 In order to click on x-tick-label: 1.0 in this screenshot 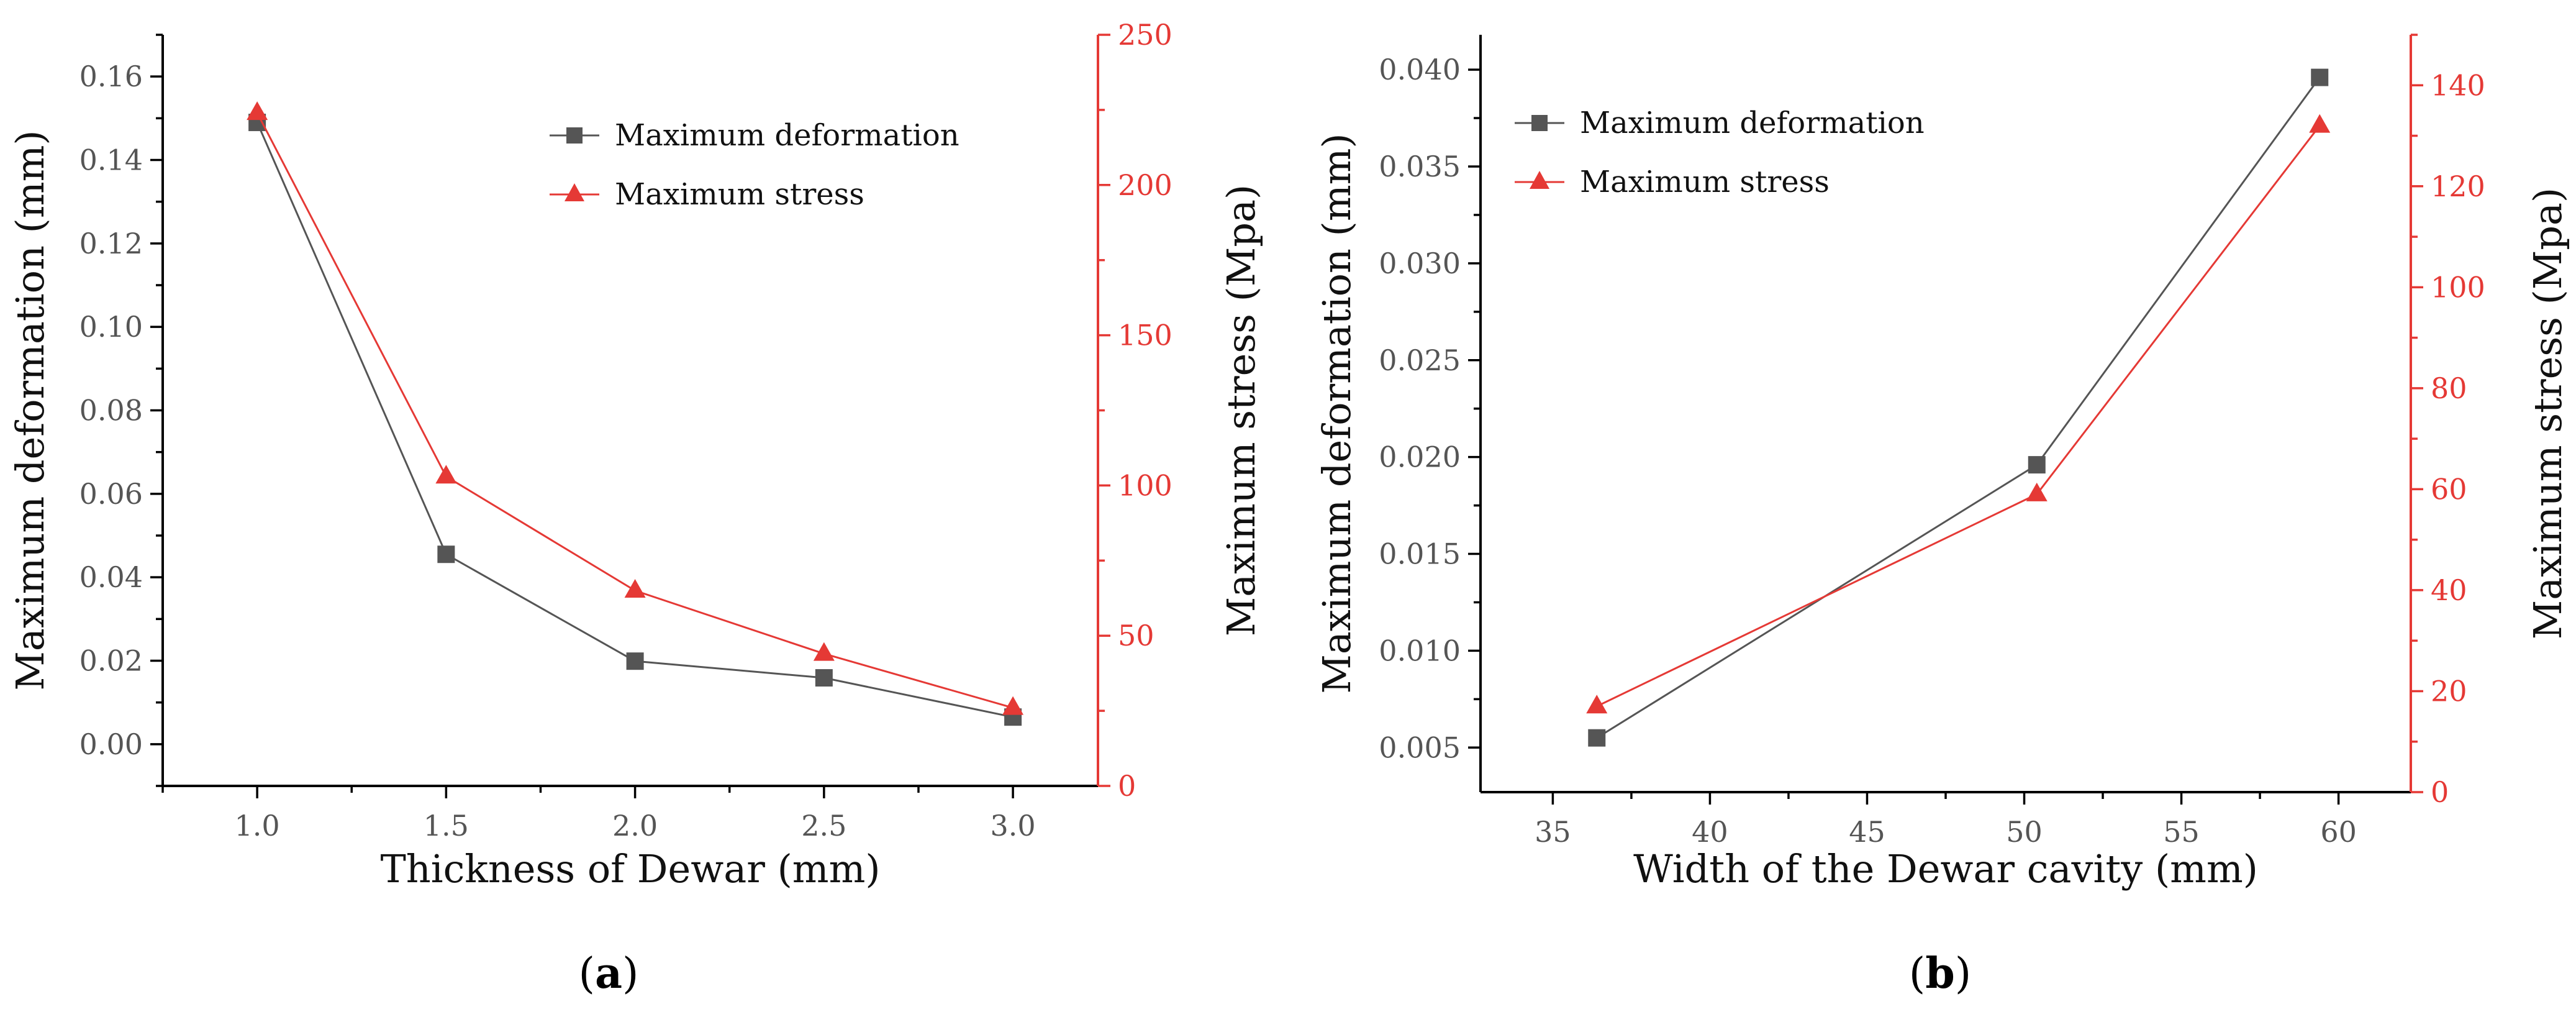, I will do `click(257, 825)`.